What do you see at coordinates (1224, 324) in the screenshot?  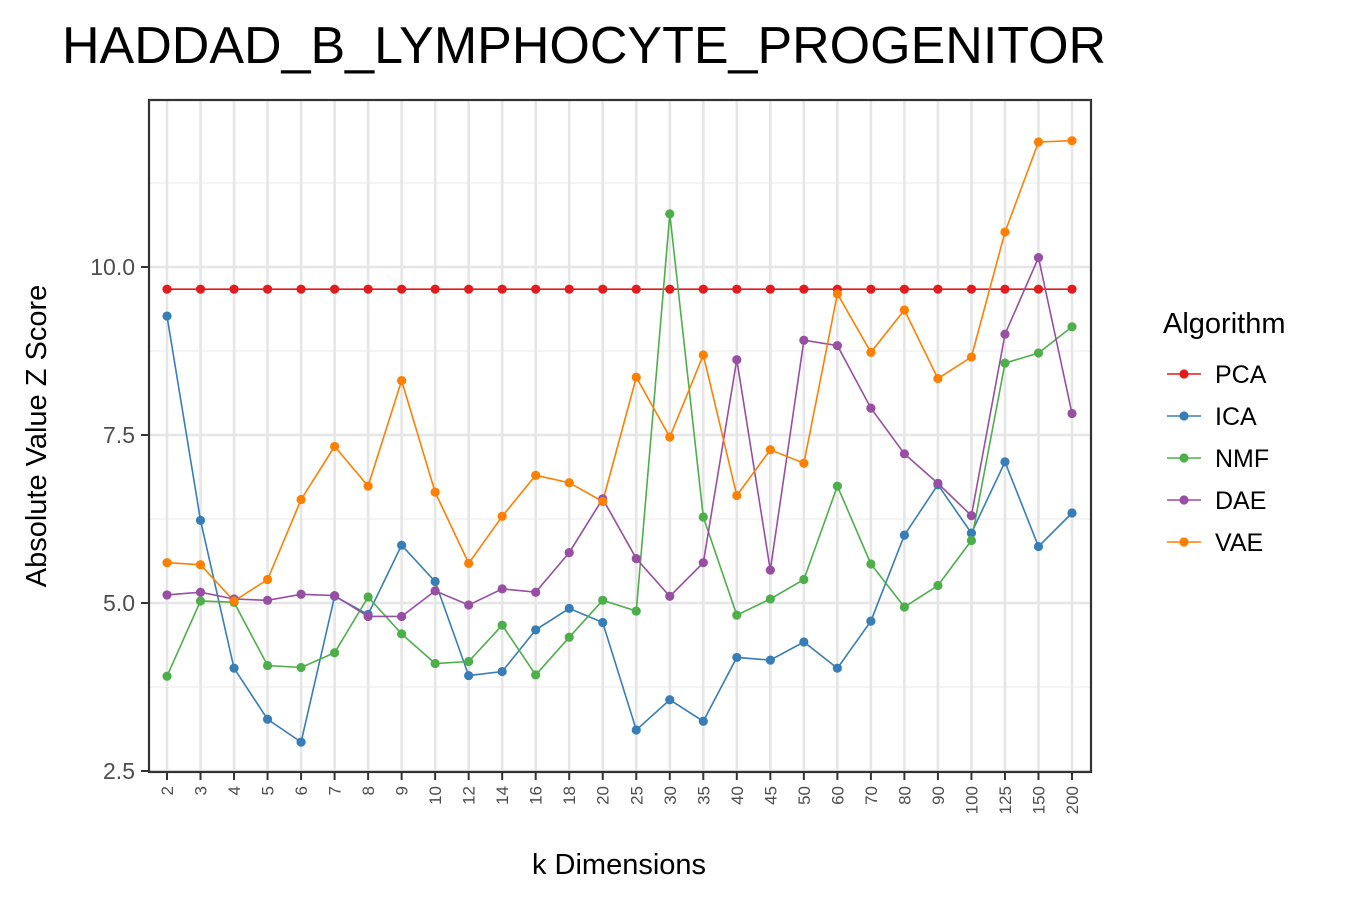 I see `legend-title: Algorithm` at bounding box center [1224, 324].